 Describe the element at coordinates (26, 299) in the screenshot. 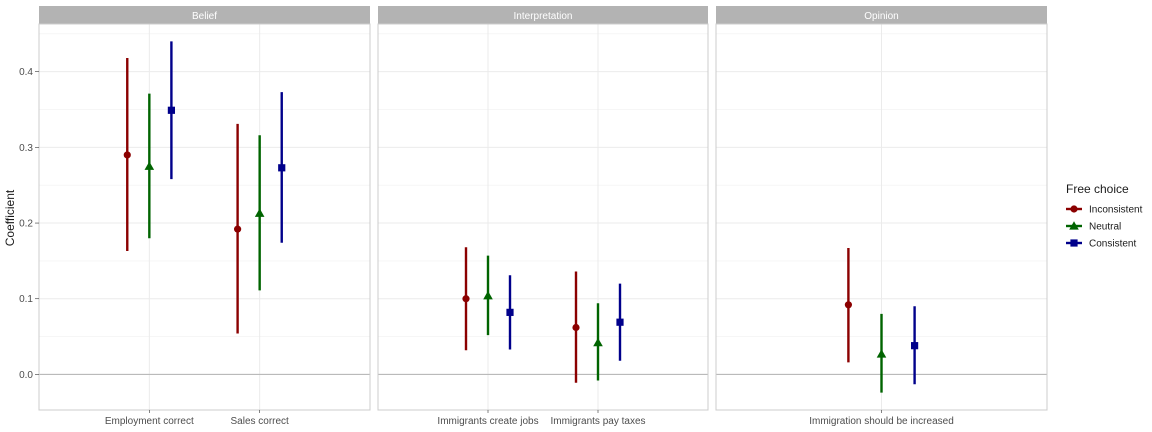

I see `y-tick-label: 0.1` at that location.